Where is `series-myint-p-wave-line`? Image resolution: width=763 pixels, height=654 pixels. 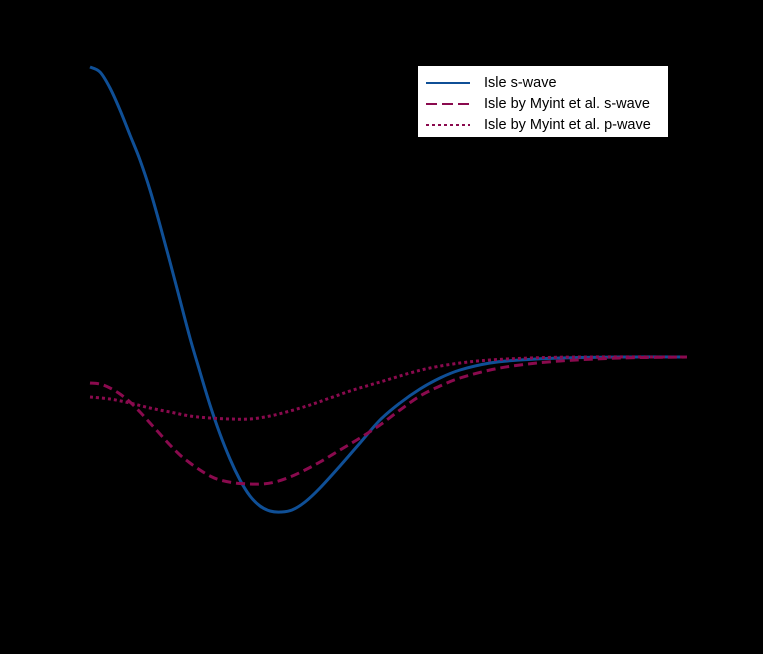 series-myint-p-wave-line is located at coordinates (388, 388).